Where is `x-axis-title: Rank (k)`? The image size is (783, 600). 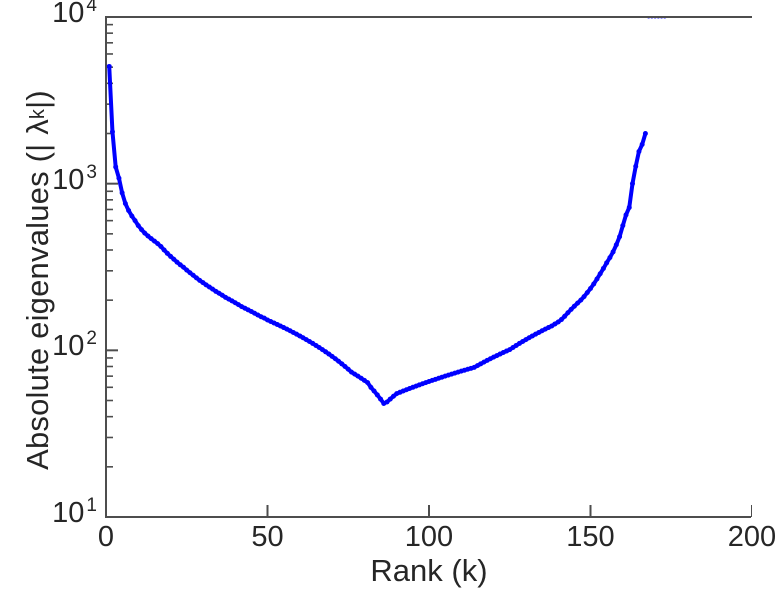
x-axis-title: Rank (k) is located at coordinates (429, 570).